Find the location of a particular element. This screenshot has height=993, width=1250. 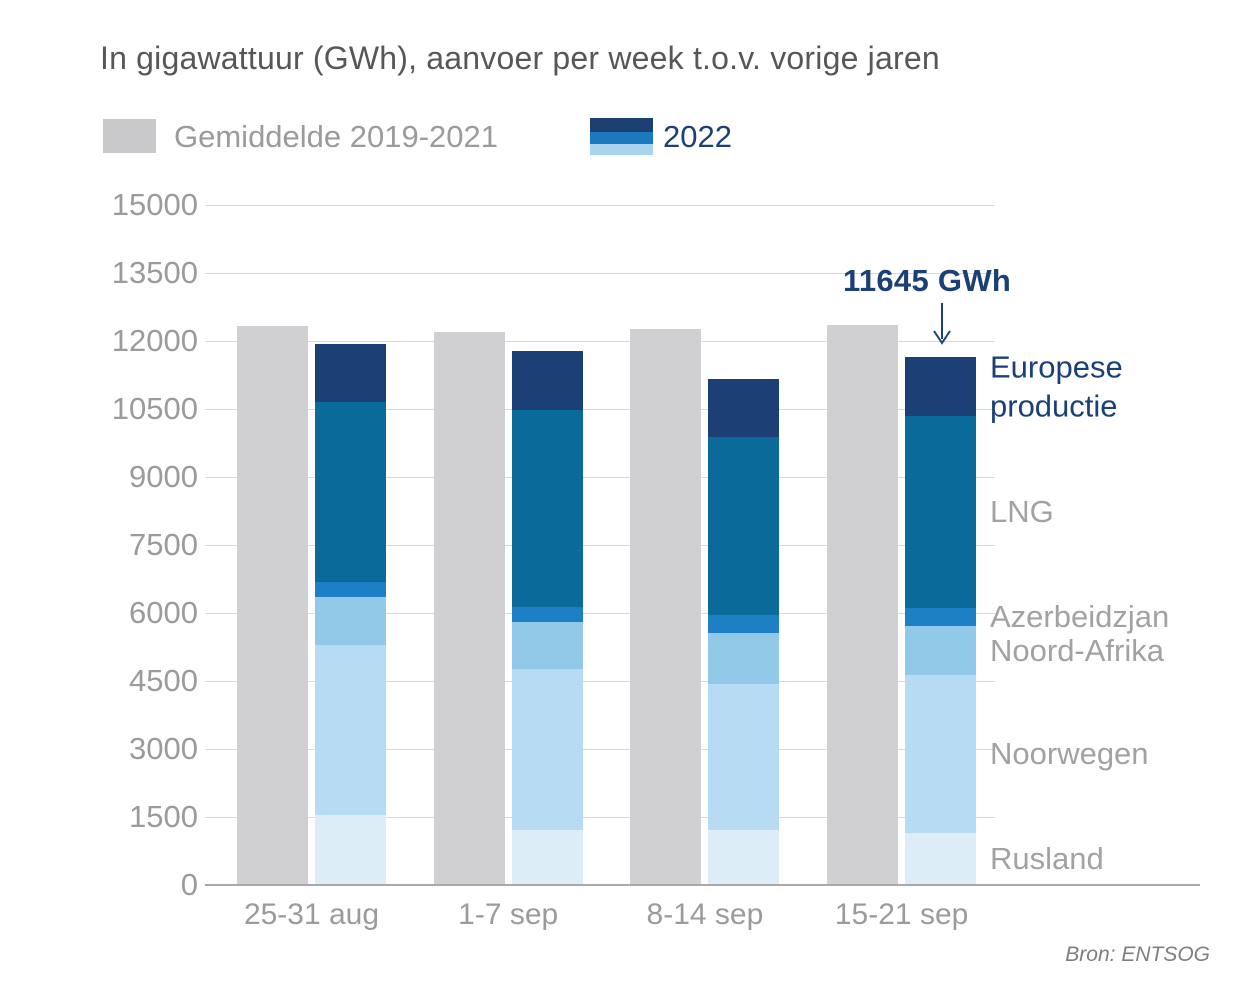

segment-label-europese-productie: Europese productie is located at coordinates (1056, 386).